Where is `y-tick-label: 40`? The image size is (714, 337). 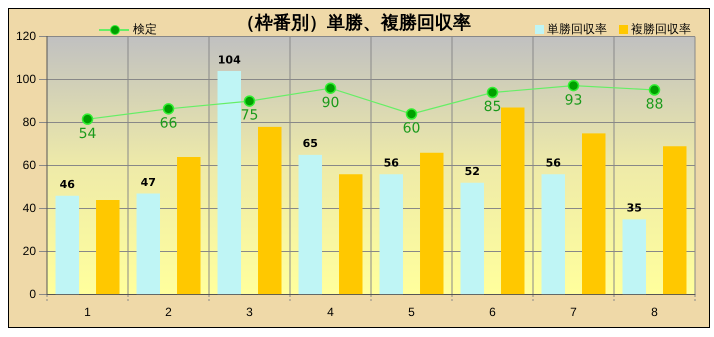 y-tick-label: 40 is located at coordinates (29, 207).